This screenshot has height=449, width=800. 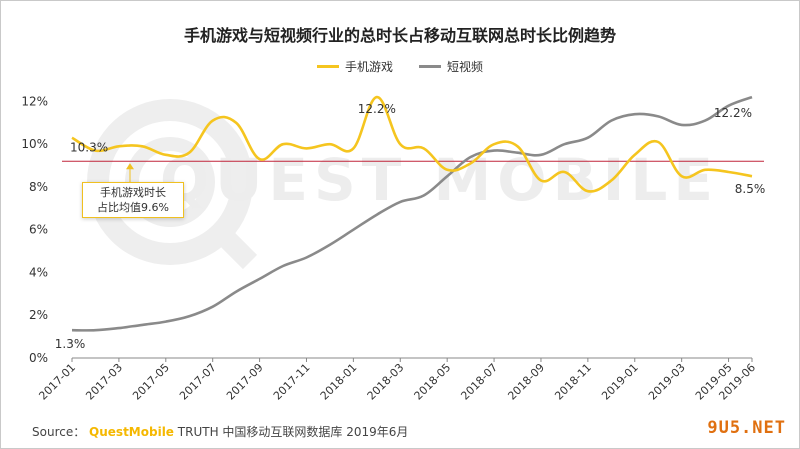 I want to click on x-tick-label: 2017-03, so click(x=104, y=382).